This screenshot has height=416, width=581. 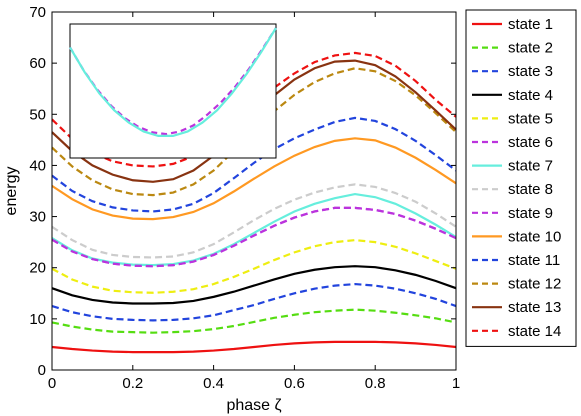 I want to click on y-tick-label: 30, so click(x=37, y=217).